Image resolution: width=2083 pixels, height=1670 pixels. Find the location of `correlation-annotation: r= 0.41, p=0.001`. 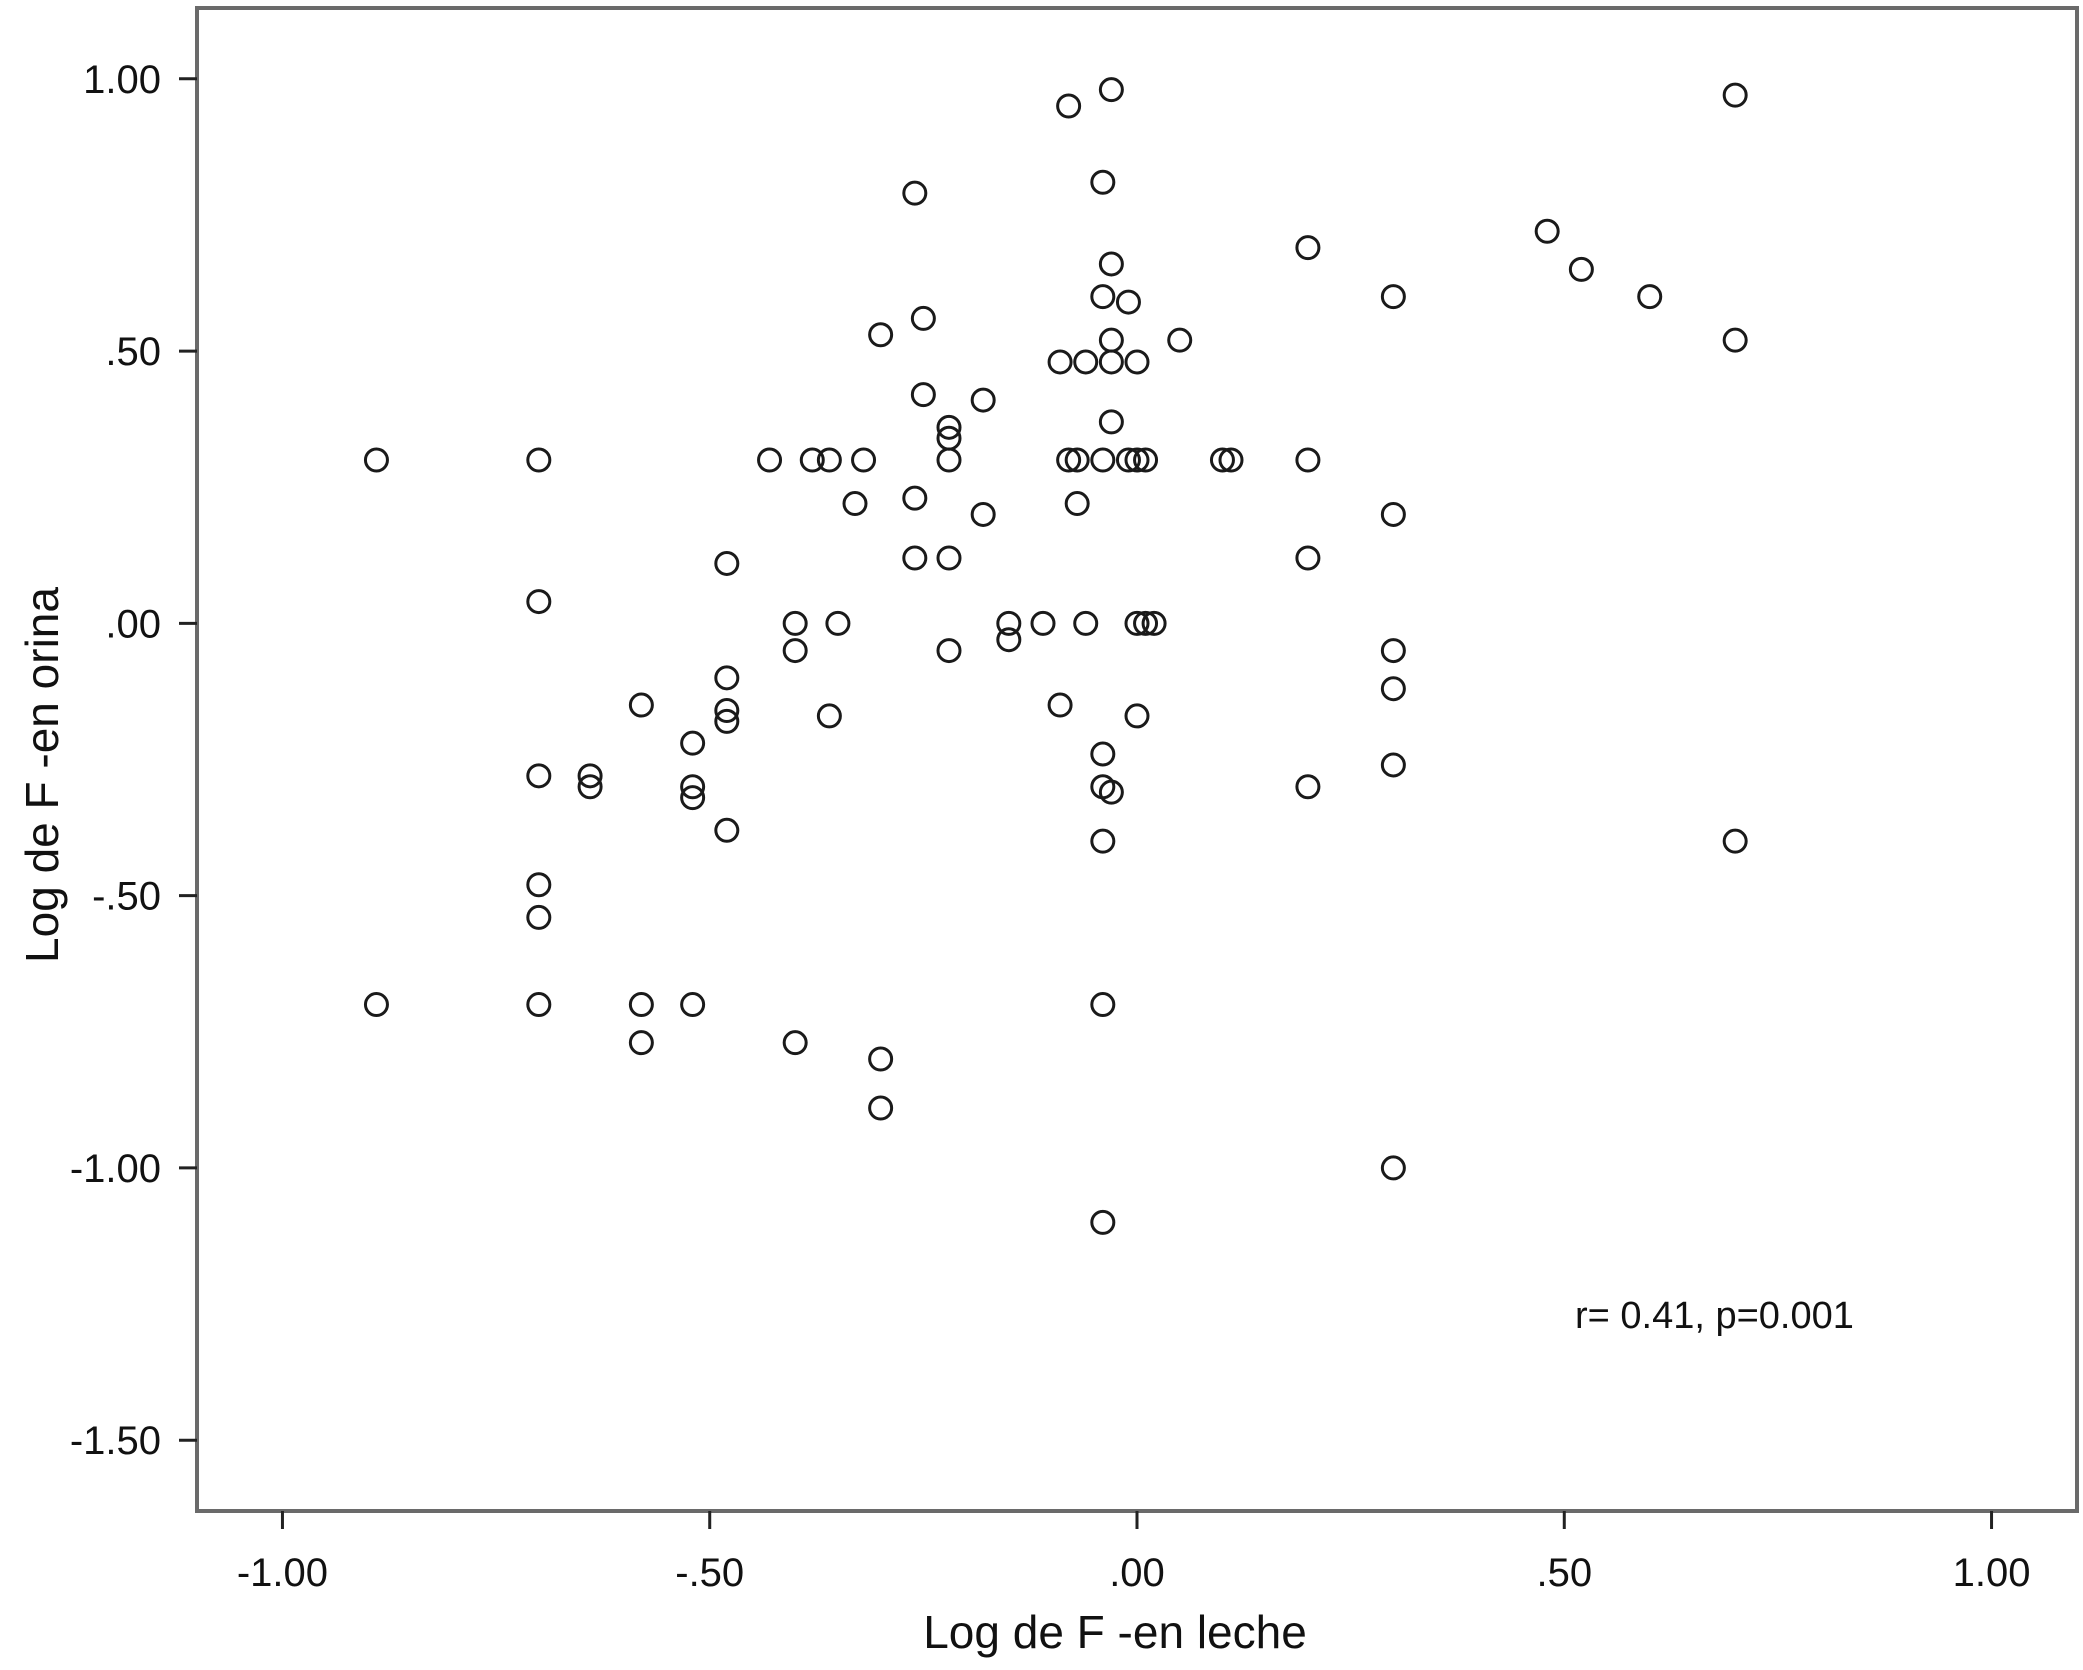

correlation-annotation: r= 0.41, p=0.001 is located at coordinates (1714, 1316).